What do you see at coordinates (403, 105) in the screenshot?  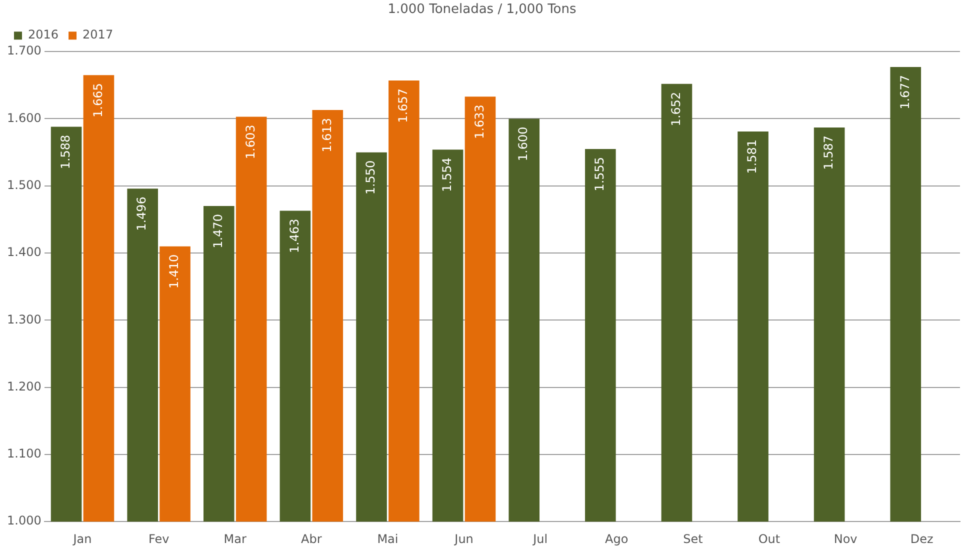 I see `data-label: 1.657` at bounding box center [403, 105].